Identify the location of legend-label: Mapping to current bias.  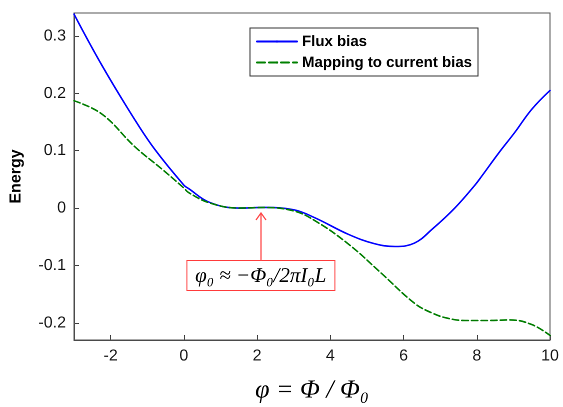
(387, 62).